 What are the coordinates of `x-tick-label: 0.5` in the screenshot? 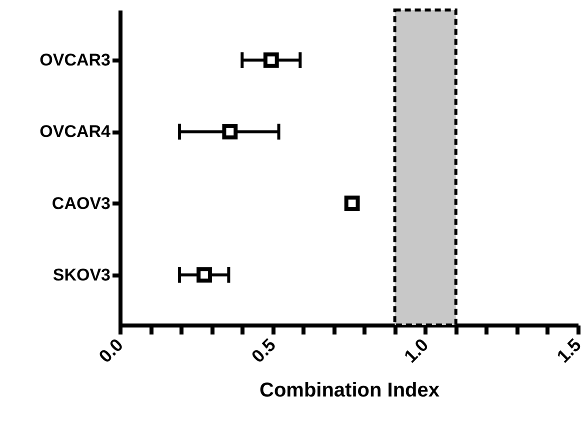 It's located at (264, 350).